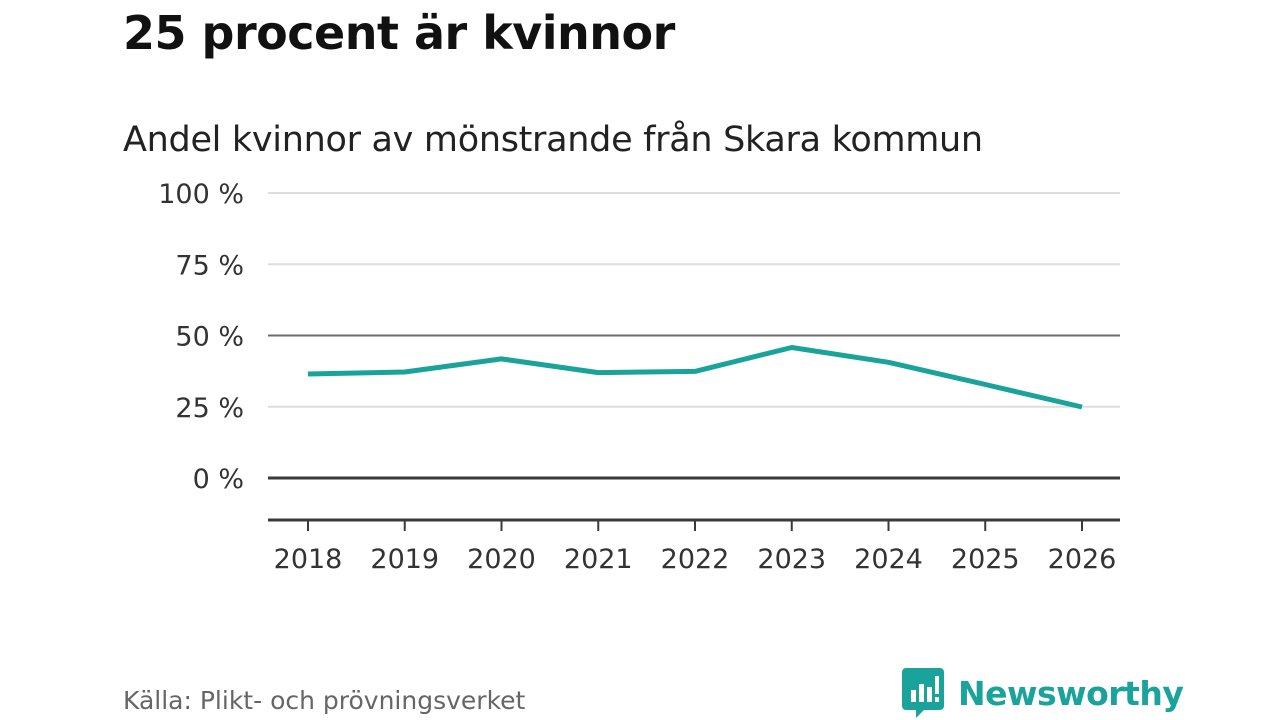 This screenshot has height=720, width=1280. Describe the element at coordinates (598, 559) in the screenshot. I see `x-tick-label: 2021` at that location.